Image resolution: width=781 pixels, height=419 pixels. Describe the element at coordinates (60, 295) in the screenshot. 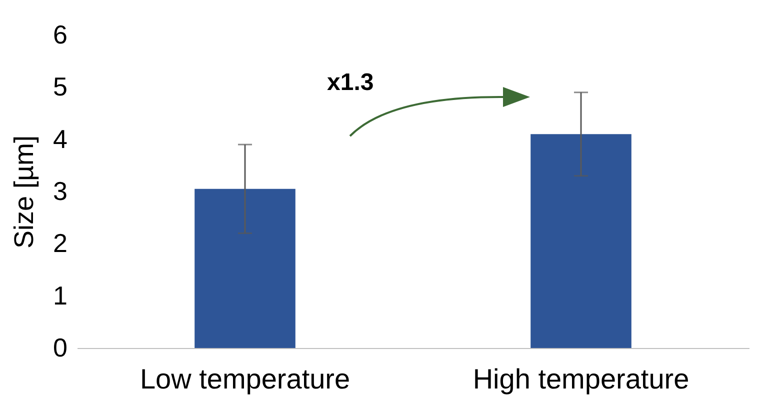

I see `y-tick-label: 1` at that location.